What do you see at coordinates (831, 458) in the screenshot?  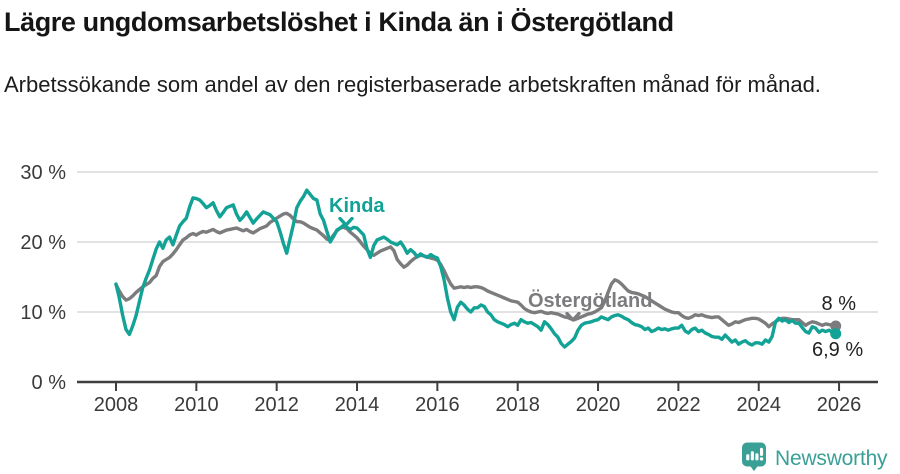 I see `brand-name: Newsworthy` at bounding box center [831, 458].